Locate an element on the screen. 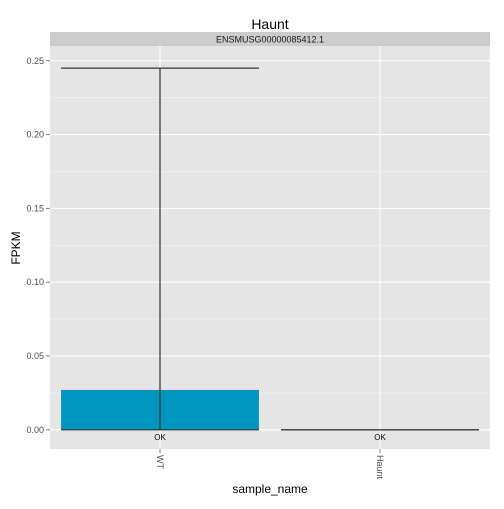  y-tick-label: 0.25 is located at coordinates (35, 61).